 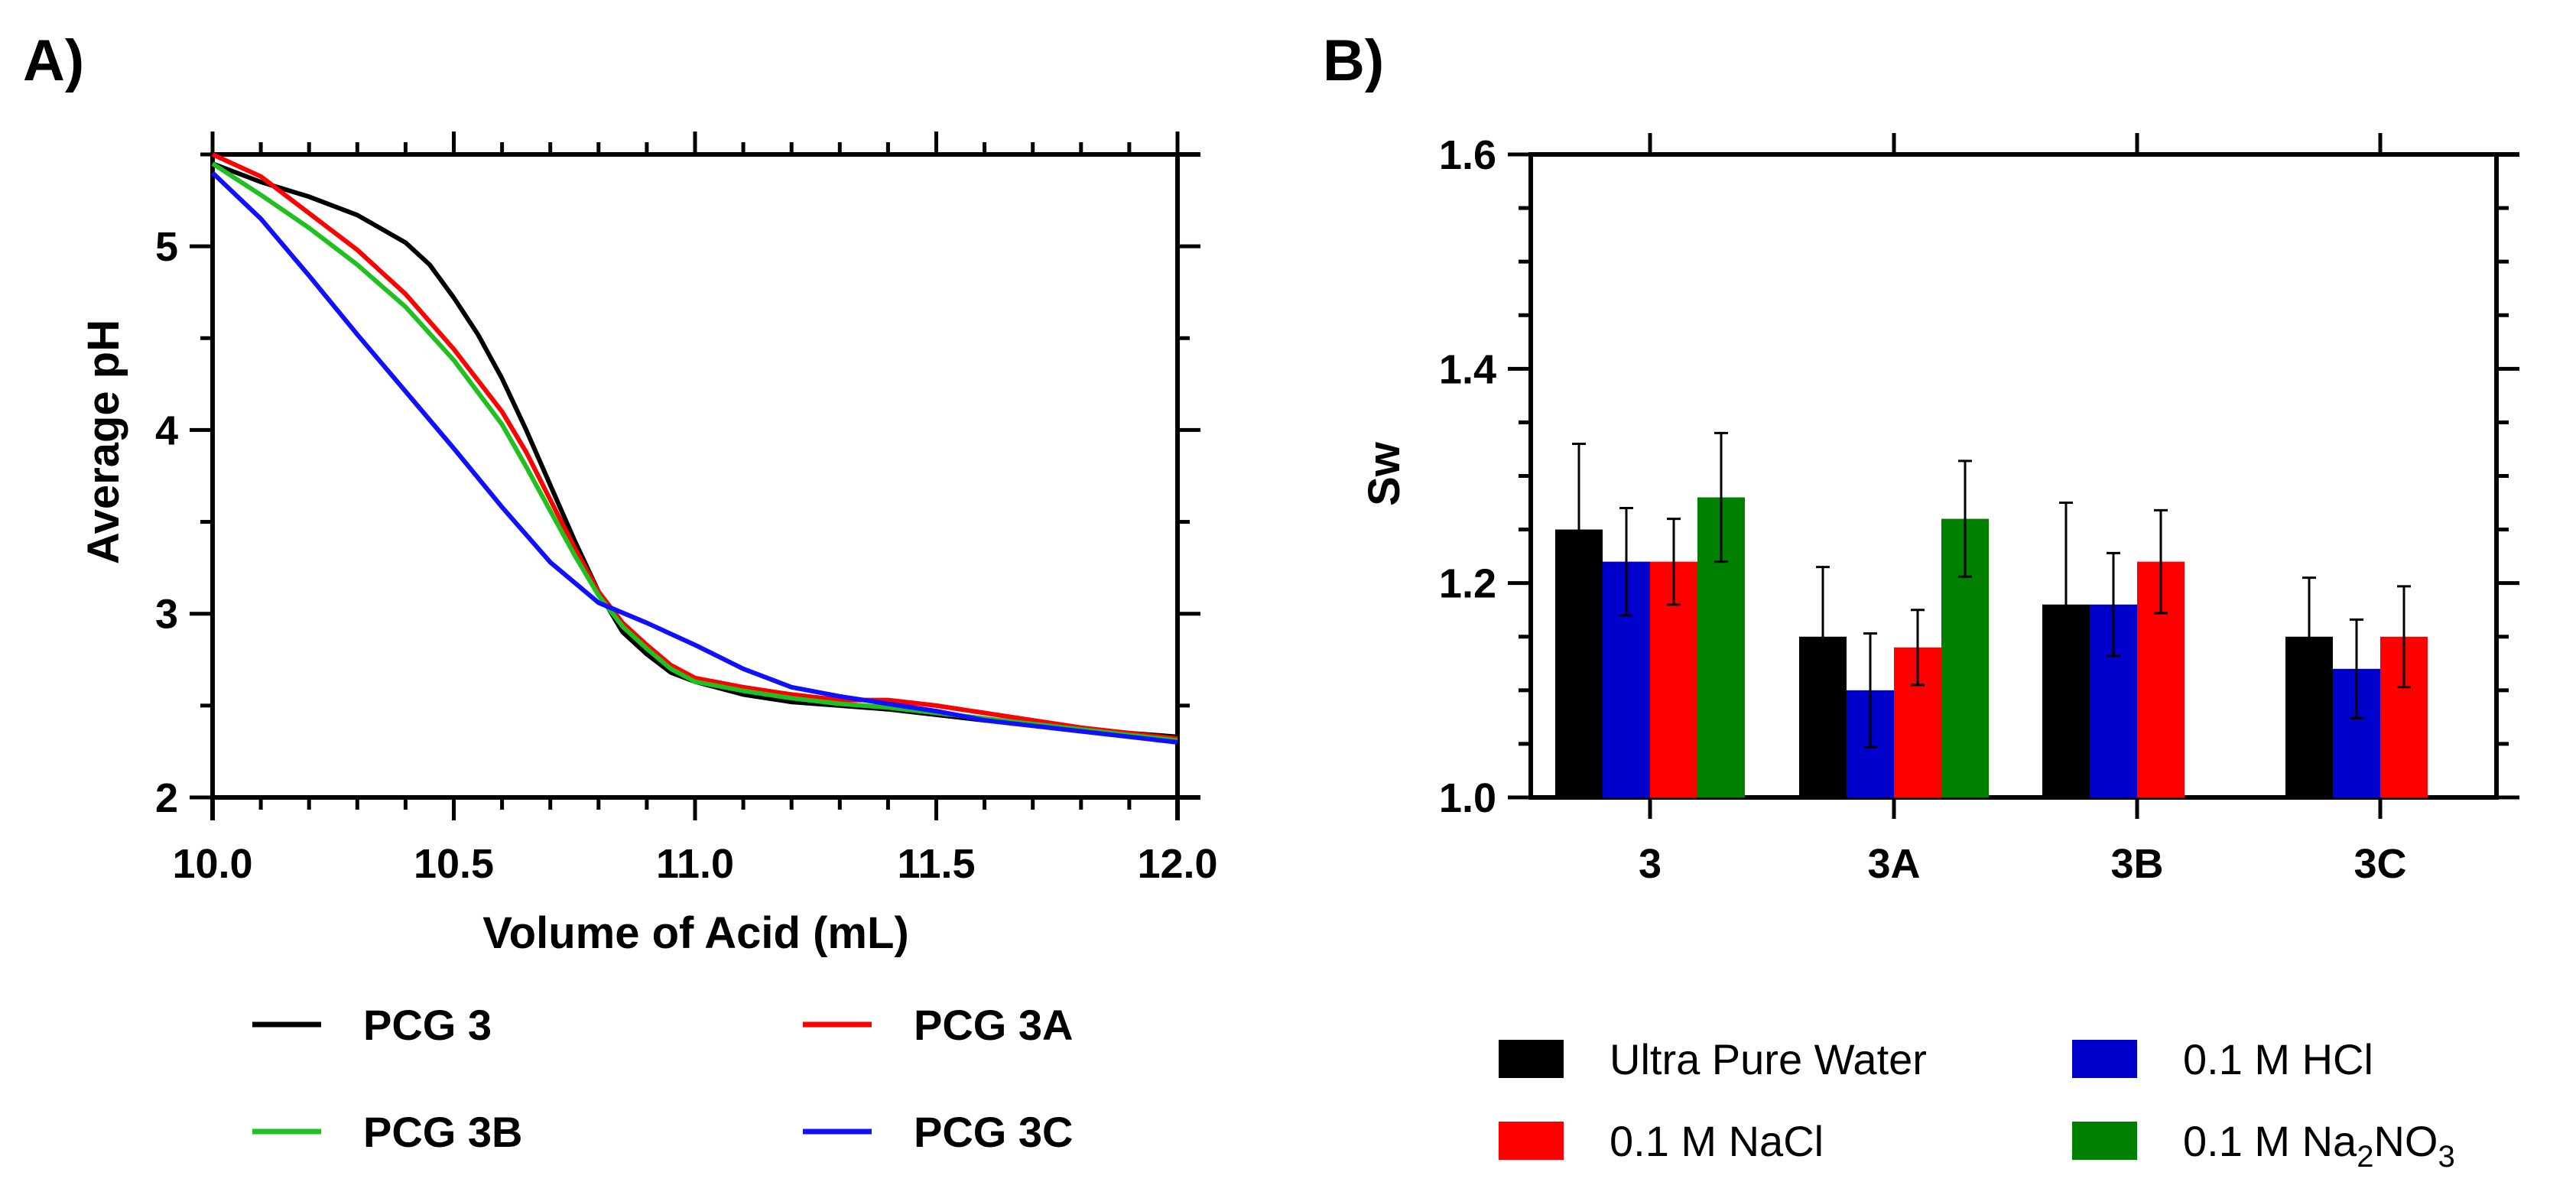 What do you see at coordinates (2380, 864) in the screenshot?
I see `b-x-tick-label: 3C` at bounding box center [2380, 864].